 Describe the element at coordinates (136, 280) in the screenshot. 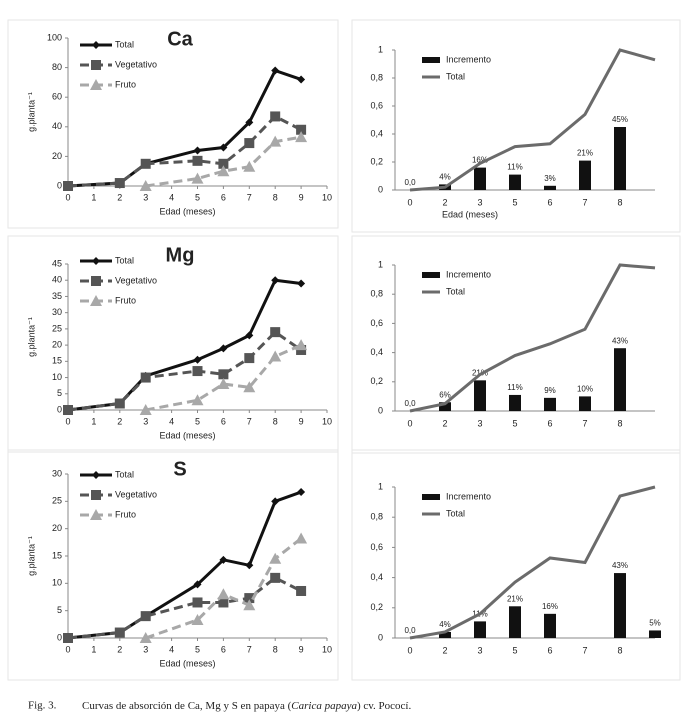

I see `legend-label: Vegetativo` at that location.